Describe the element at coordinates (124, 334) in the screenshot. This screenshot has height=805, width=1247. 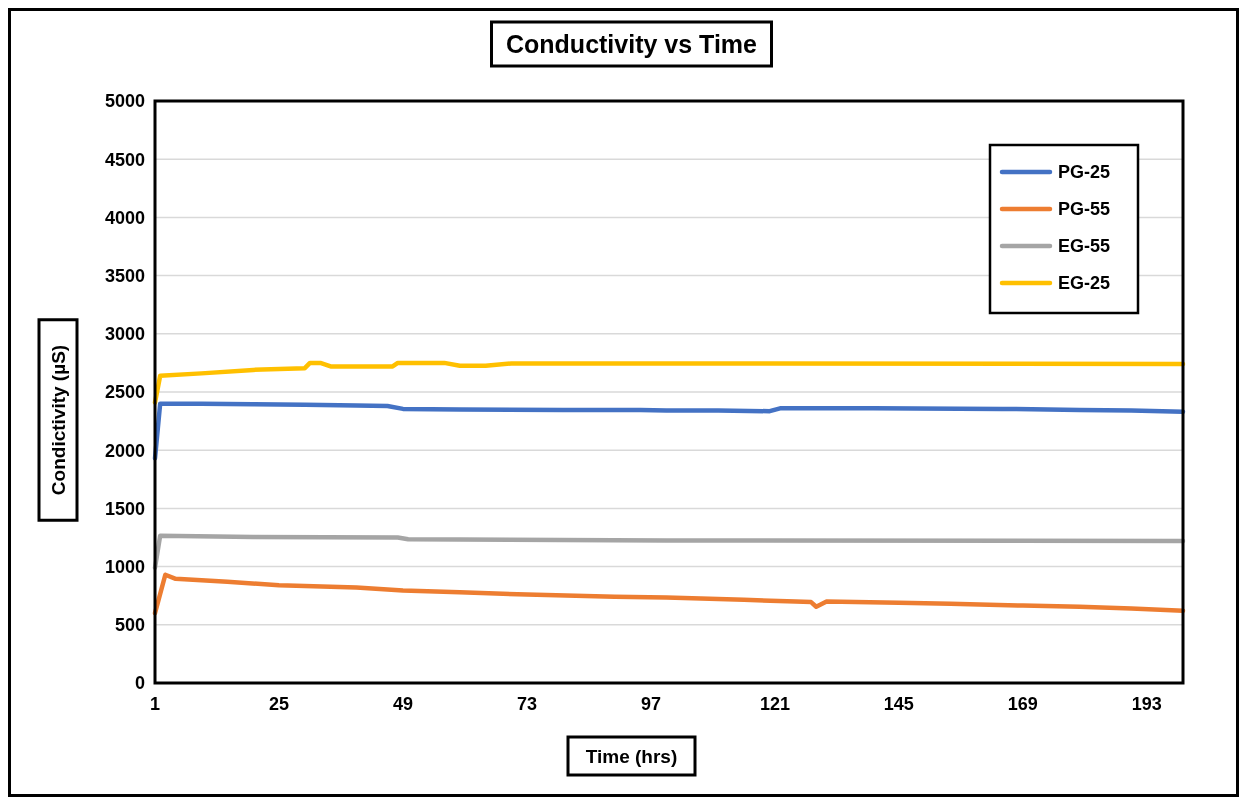
I see `y-tick-label: 3000` at that location.